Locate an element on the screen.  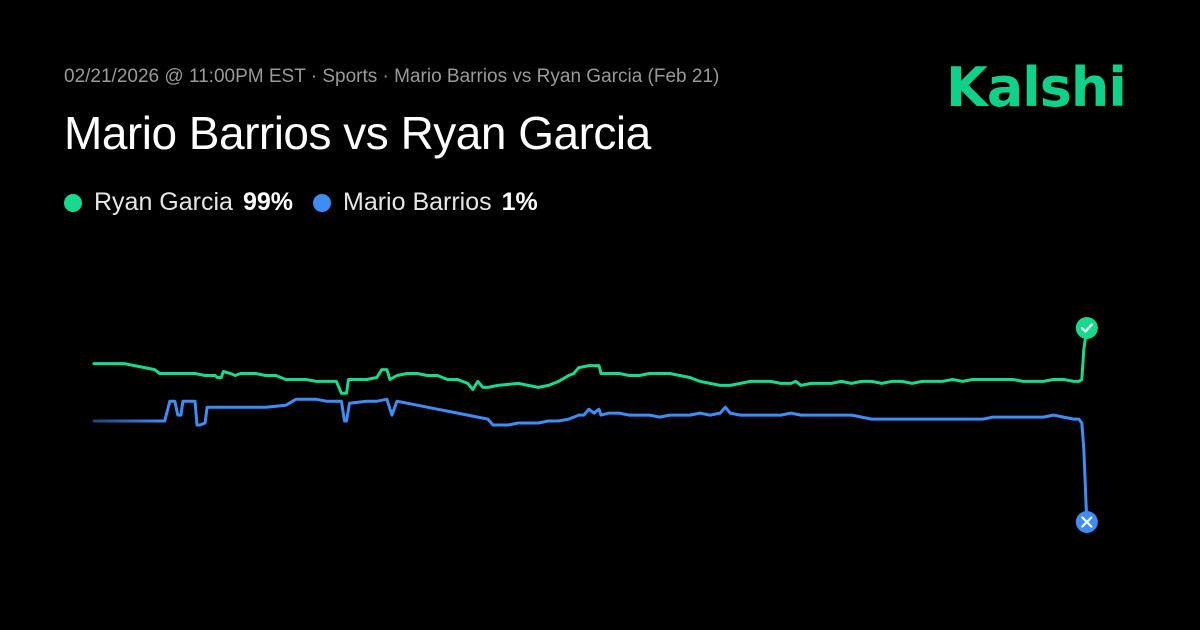
green-dot-icon is located at coordinates (73, 202).